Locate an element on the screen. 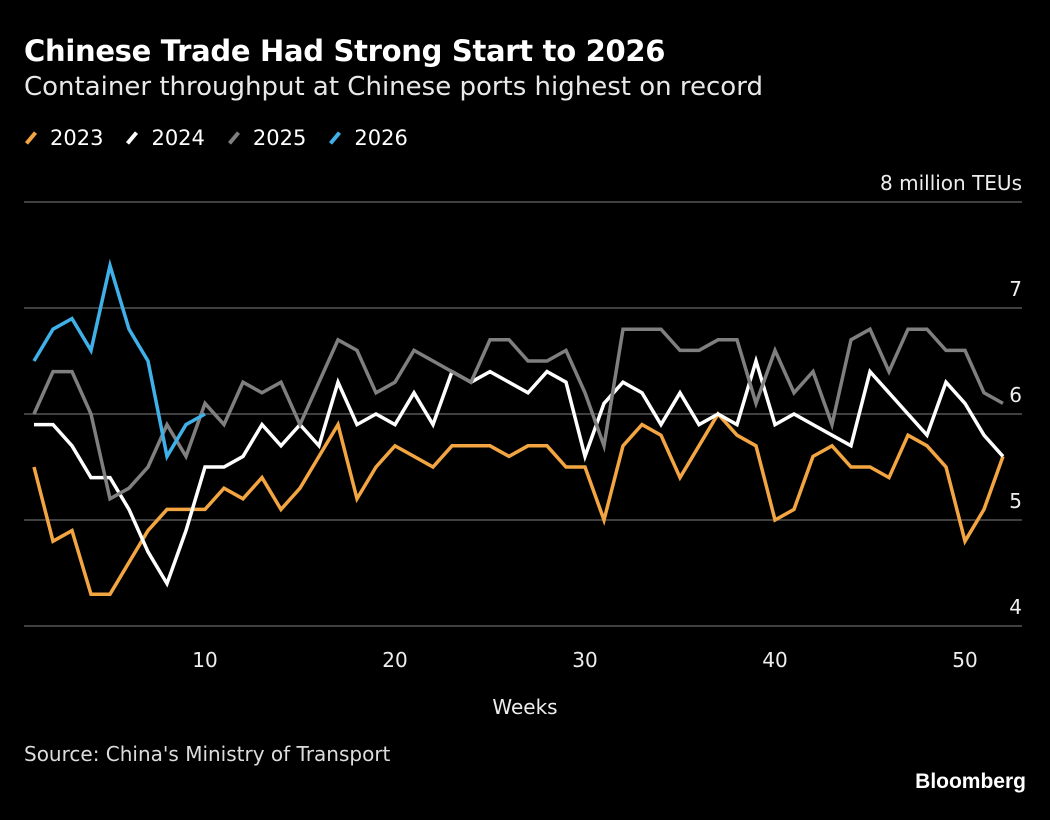 The width and height of the screenshot is (1050, 820). y-tick-label: 6 is located at coordinates (1015, 395).